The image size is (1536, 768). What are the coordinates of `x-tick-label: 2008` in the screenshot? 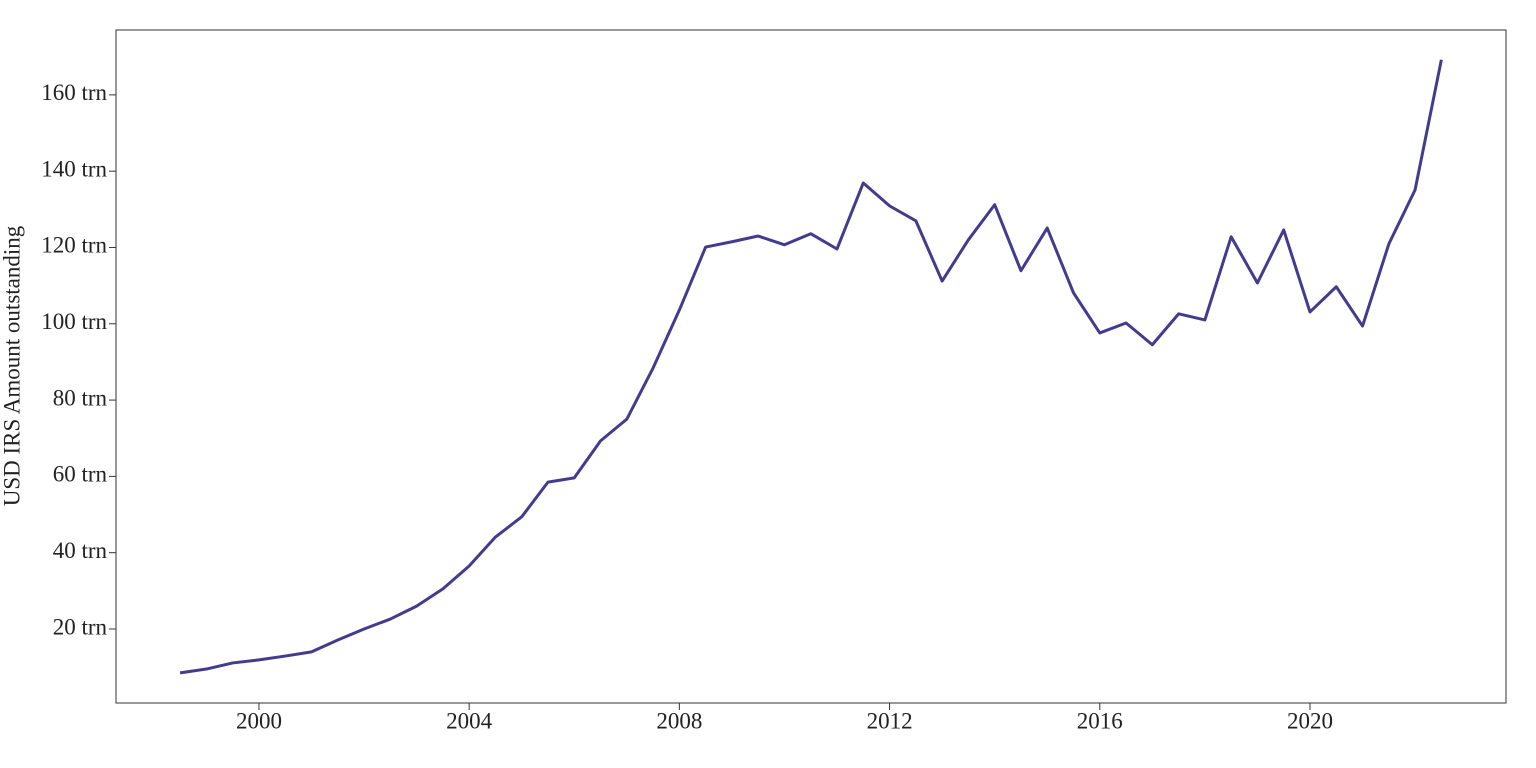 It's located at (679, 720).